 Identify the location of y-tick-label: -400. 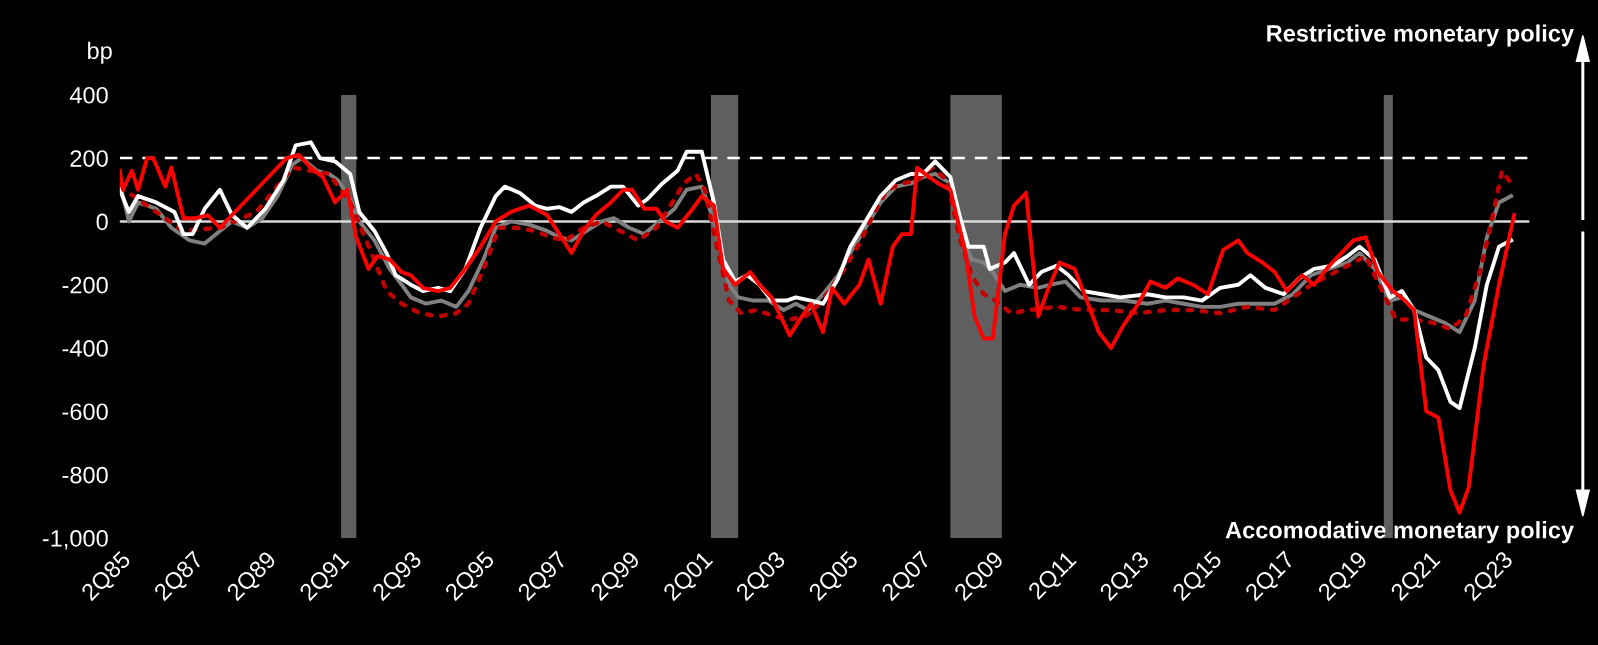
(85, 348).